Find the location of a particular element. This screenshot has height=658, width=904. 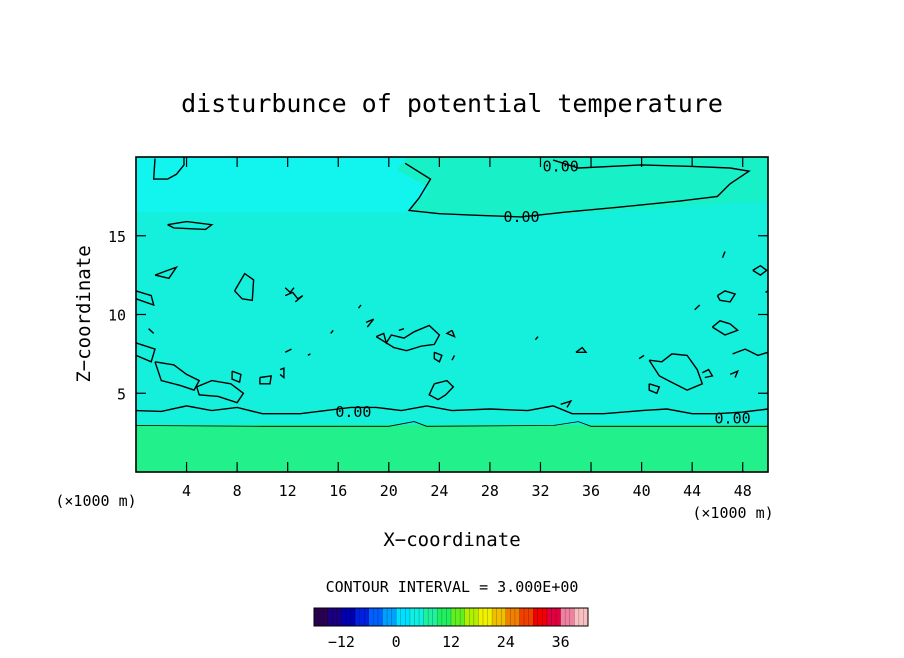

y-tick-label-2: 15 is located at coordinates (117, 237).